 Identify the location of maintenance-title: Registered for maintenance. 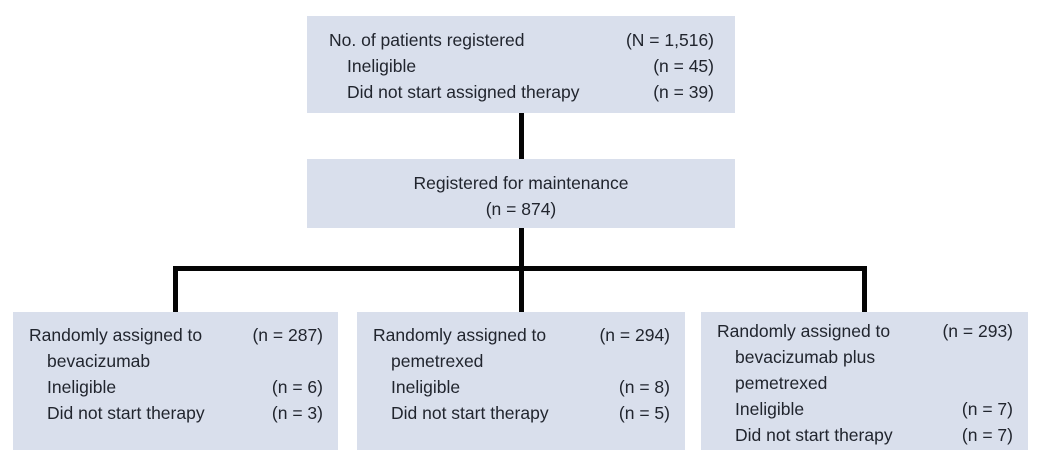
(521, 183).